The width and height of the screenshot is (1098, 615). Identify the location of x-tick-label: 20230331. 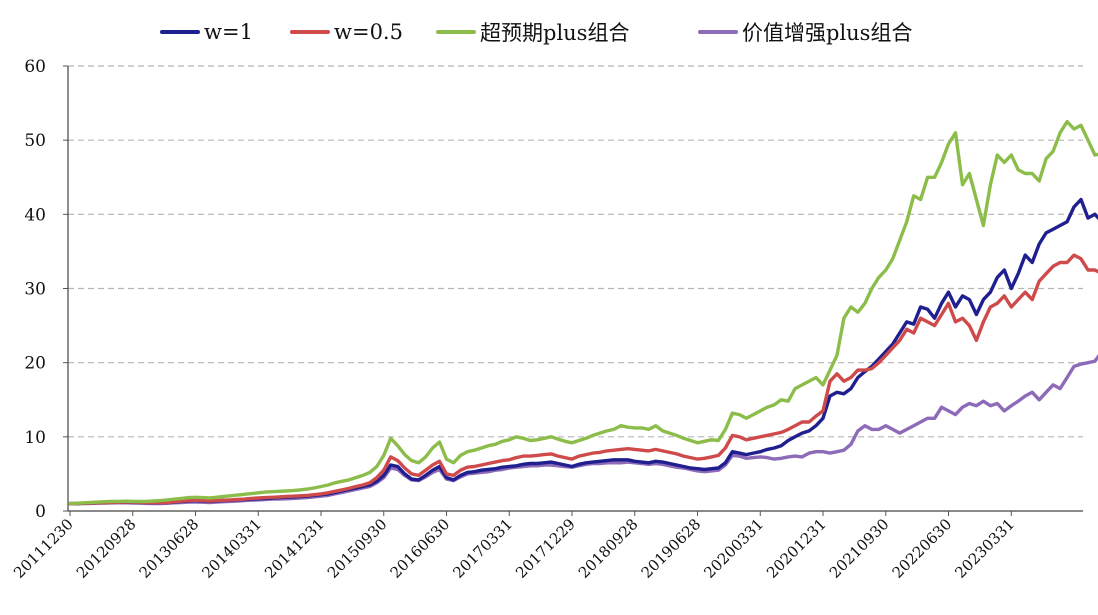
(984, 548).